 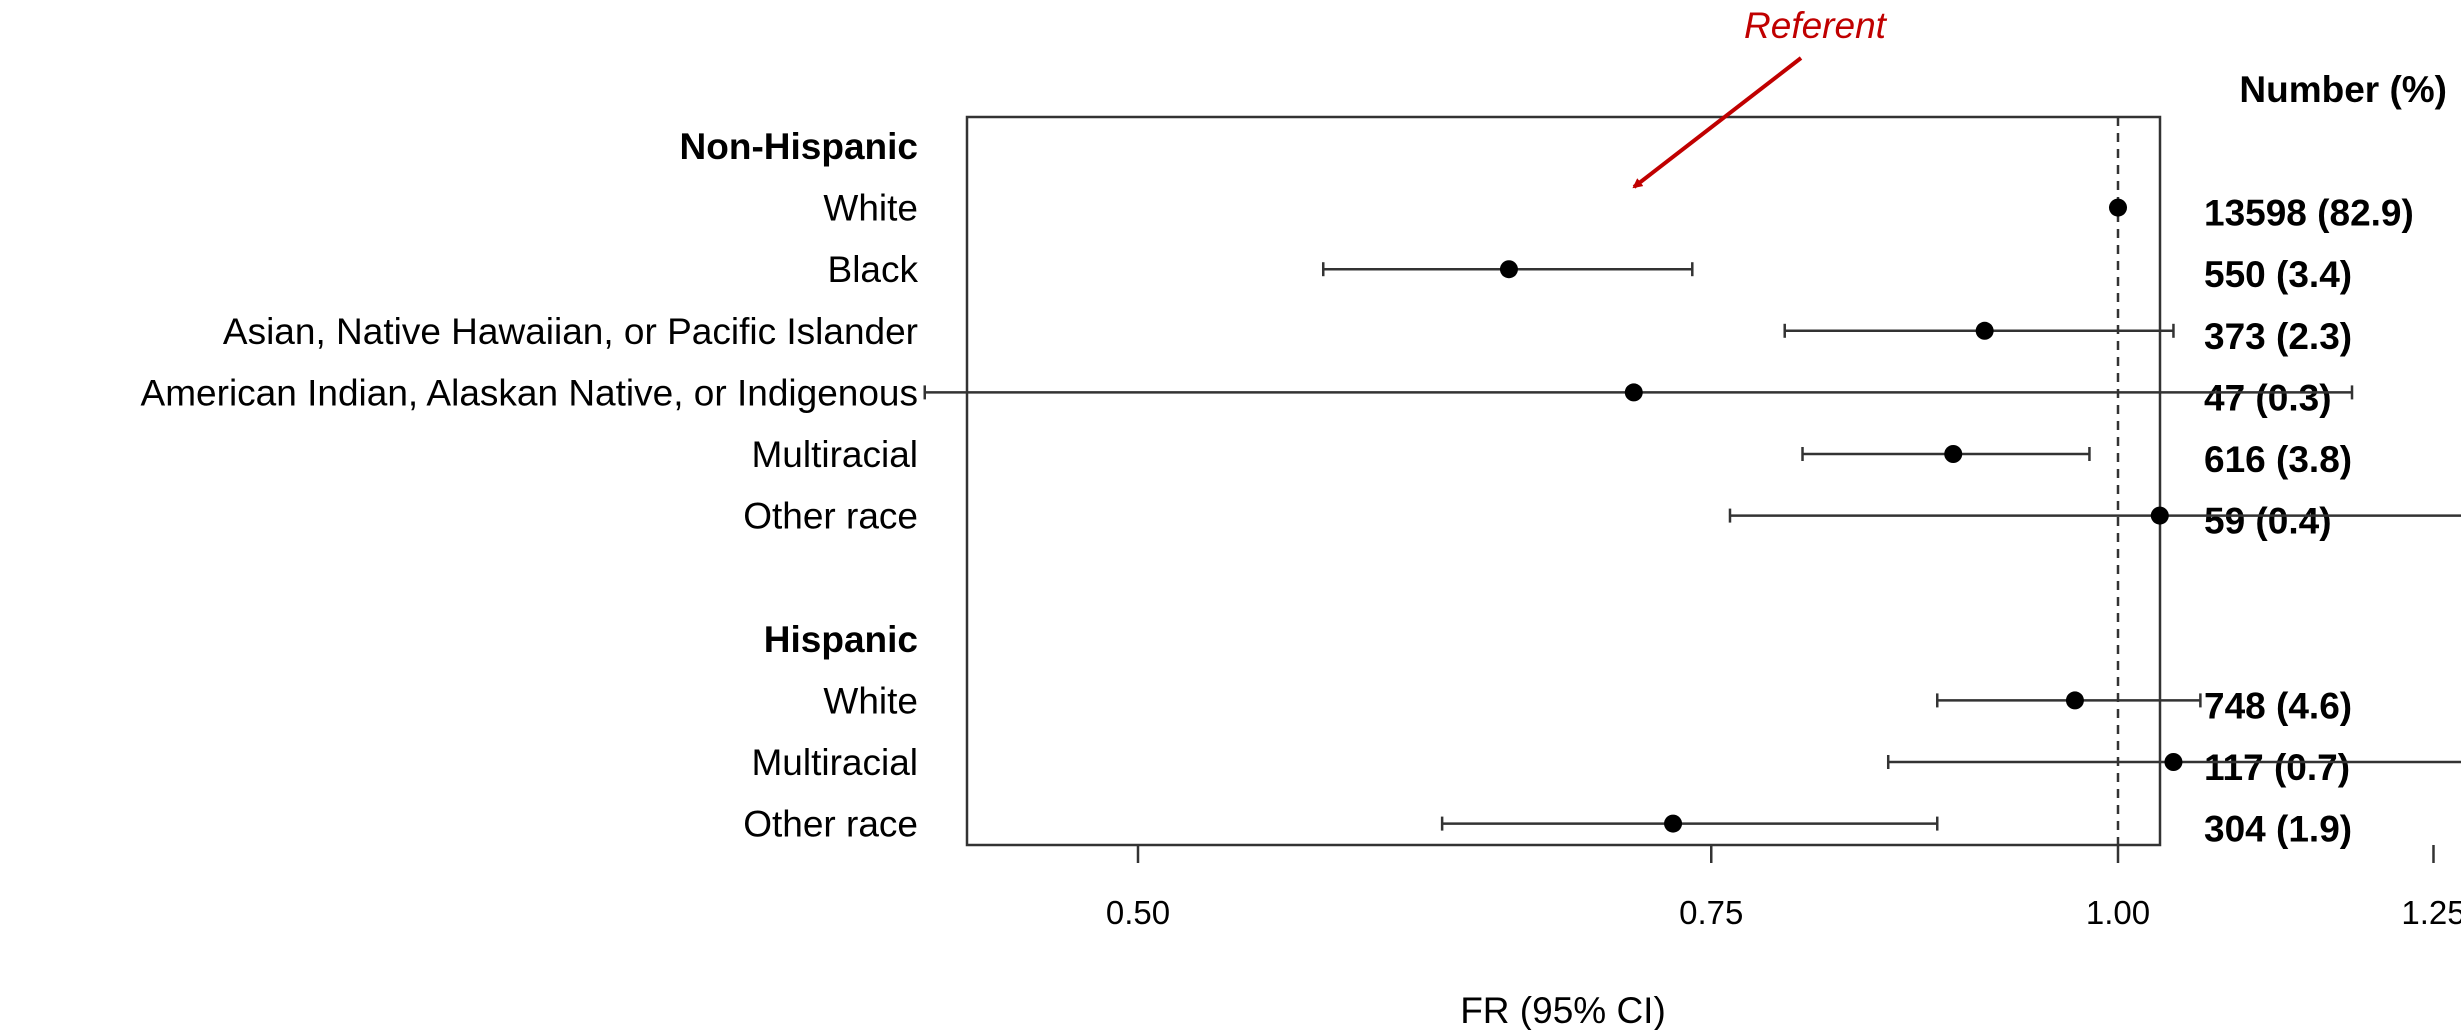 I want to click on count-header: Number (%), so click(x=2343, y=89).